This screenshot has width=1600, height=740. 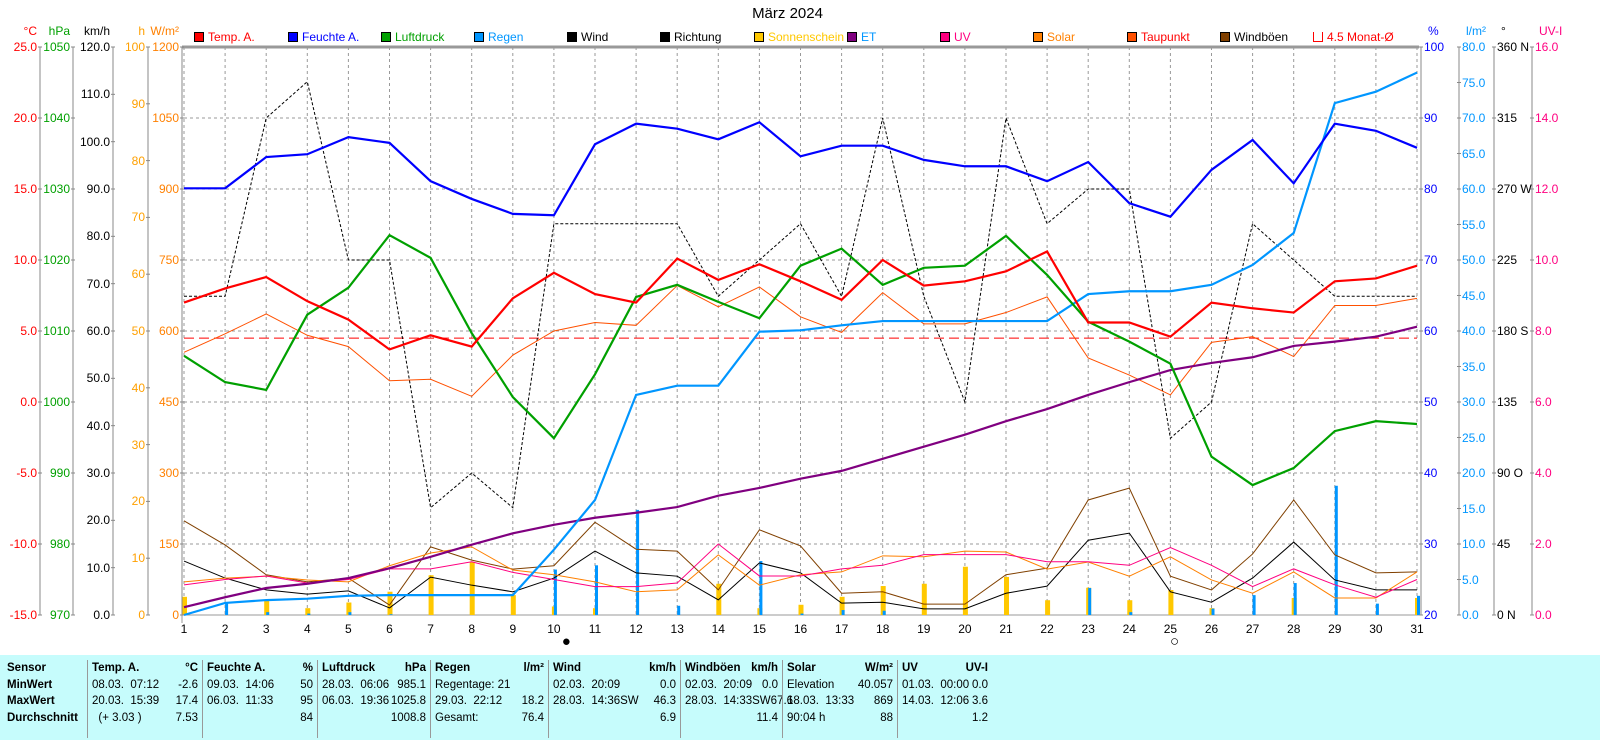 What do you see at coordinates (56, 260) in the screenshot?
I see `axis-tick-label: 1020` at bounding box center [56, 260].